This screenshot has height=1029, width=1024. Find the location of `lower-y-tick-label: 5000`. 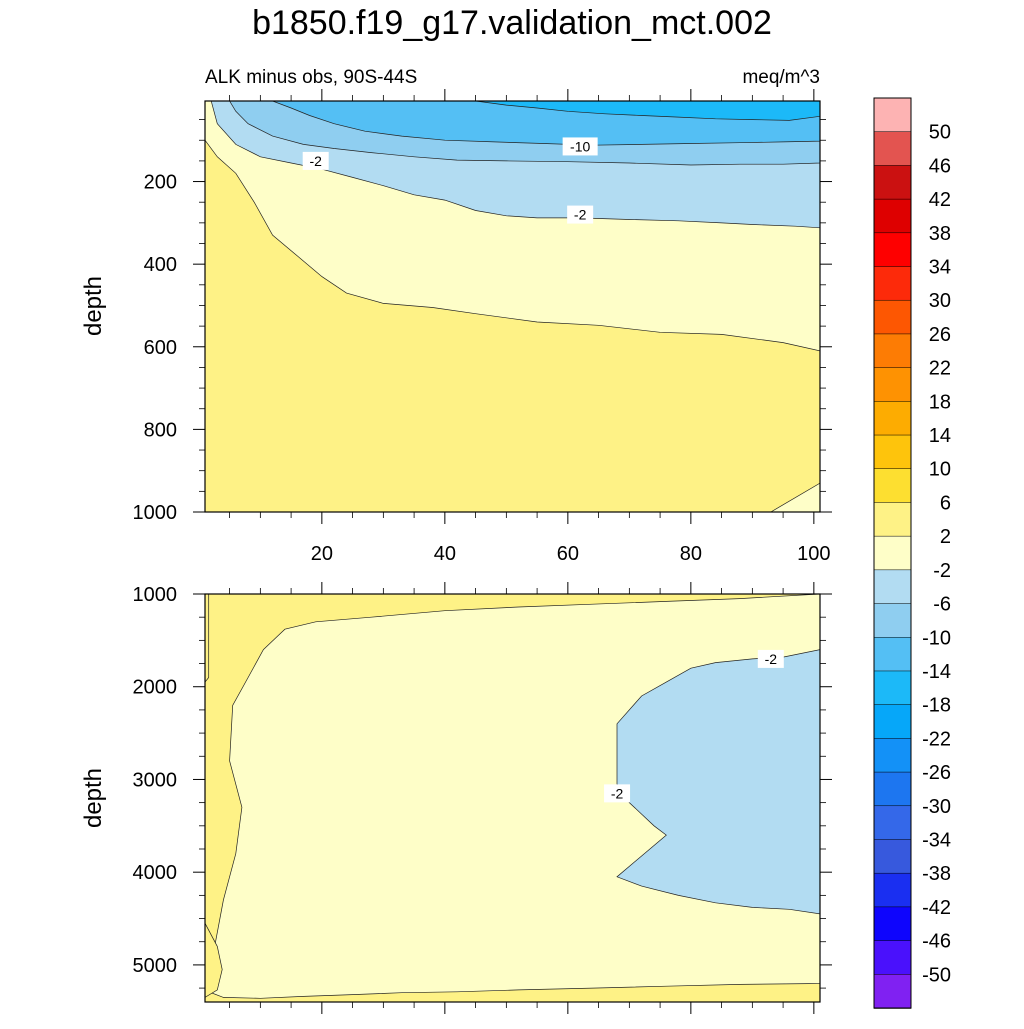

lower-y-tick-label: 5000 is located at coordinates (155, 966).